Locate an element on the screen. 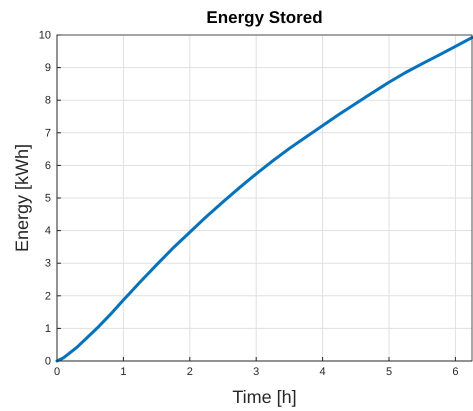 The height and width of the screenshot is (411, 473). y-tick-label: 6 is located at coordinates (47, 166).